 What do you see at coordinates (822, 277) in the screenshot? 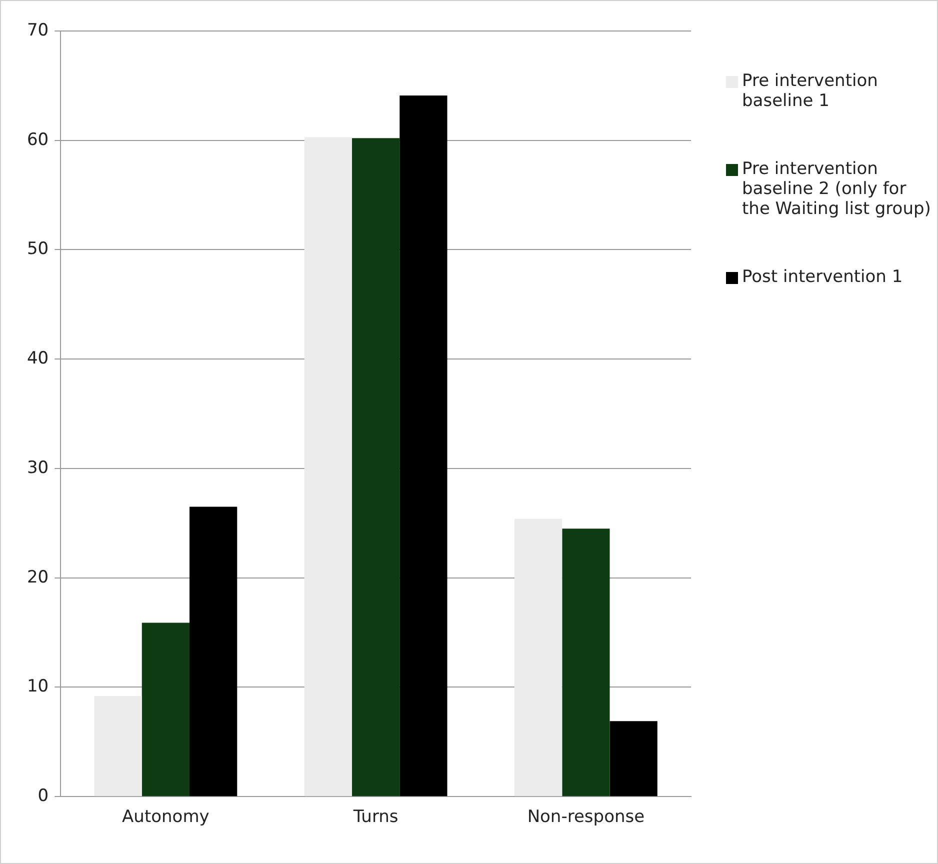
I see `legend-label: Post intervention 1` at bounding box center [822, 277].